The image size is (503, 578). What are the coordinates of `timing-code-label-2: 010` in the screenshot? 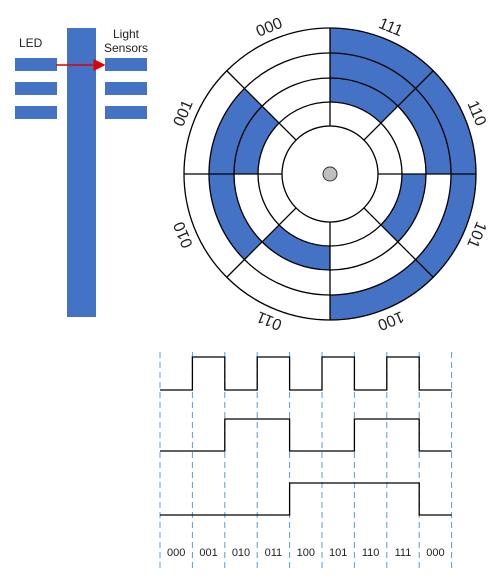 It's located at (241, 553).